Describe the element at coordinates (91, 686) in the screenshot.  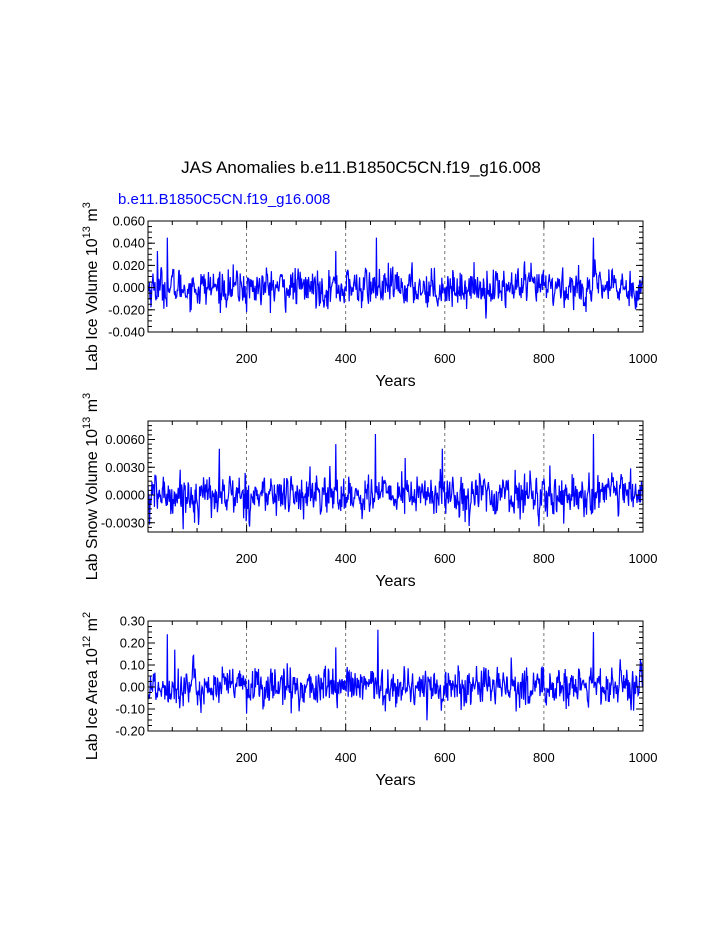
I see `y-axis-label: Lab Ice Area 1012 m2` at that location.